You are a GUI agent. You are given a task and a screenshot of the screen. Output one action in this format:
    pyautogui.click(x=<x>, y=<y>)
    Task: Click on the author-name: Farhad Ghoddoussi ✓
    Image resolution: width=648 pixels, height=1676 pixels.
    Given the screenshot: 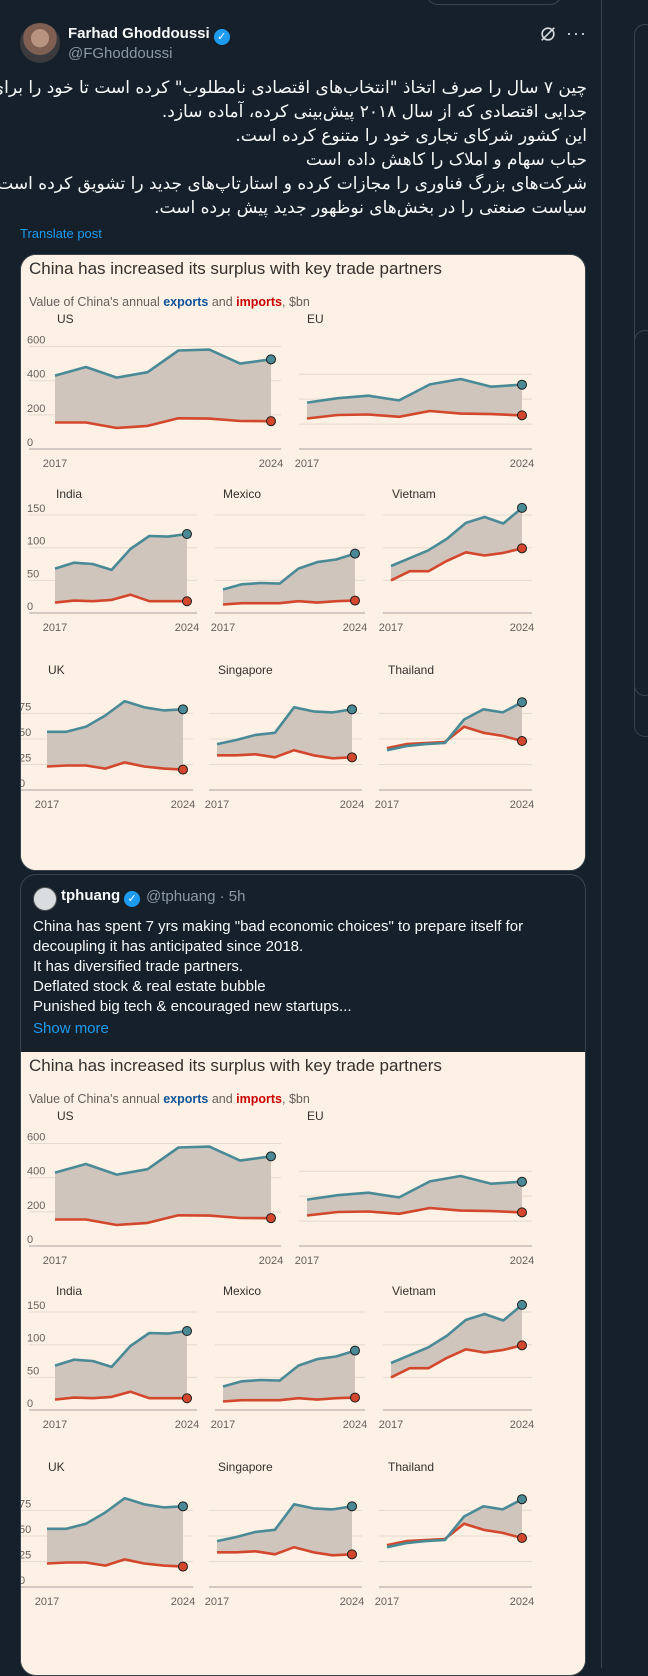 What is the action you would take?
    pyautogui.click(x=149, y=35)
    